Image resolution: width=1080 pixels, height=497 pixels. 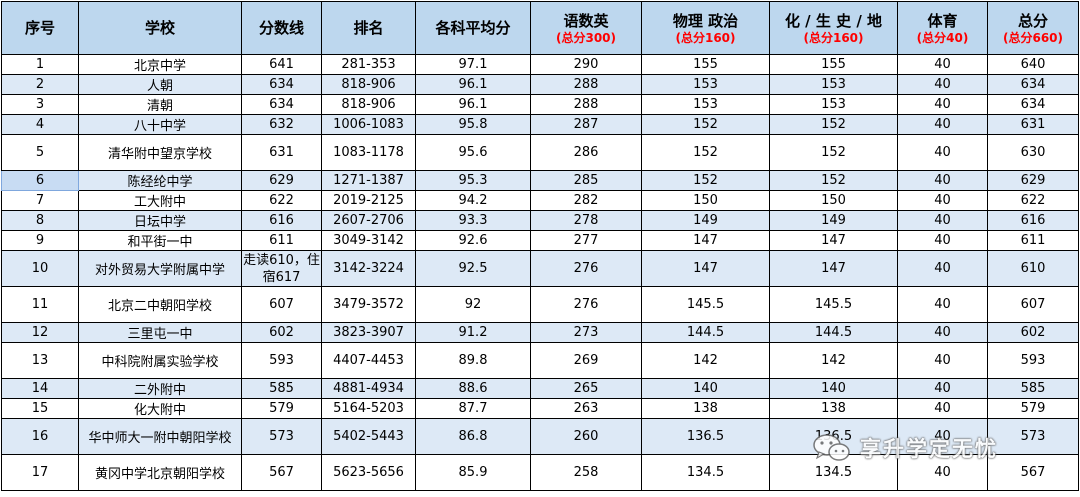 What do you see at coordinates (473, 304) in the screenshot?
I see `table-cell: 92` at bounding box center [473, 304].